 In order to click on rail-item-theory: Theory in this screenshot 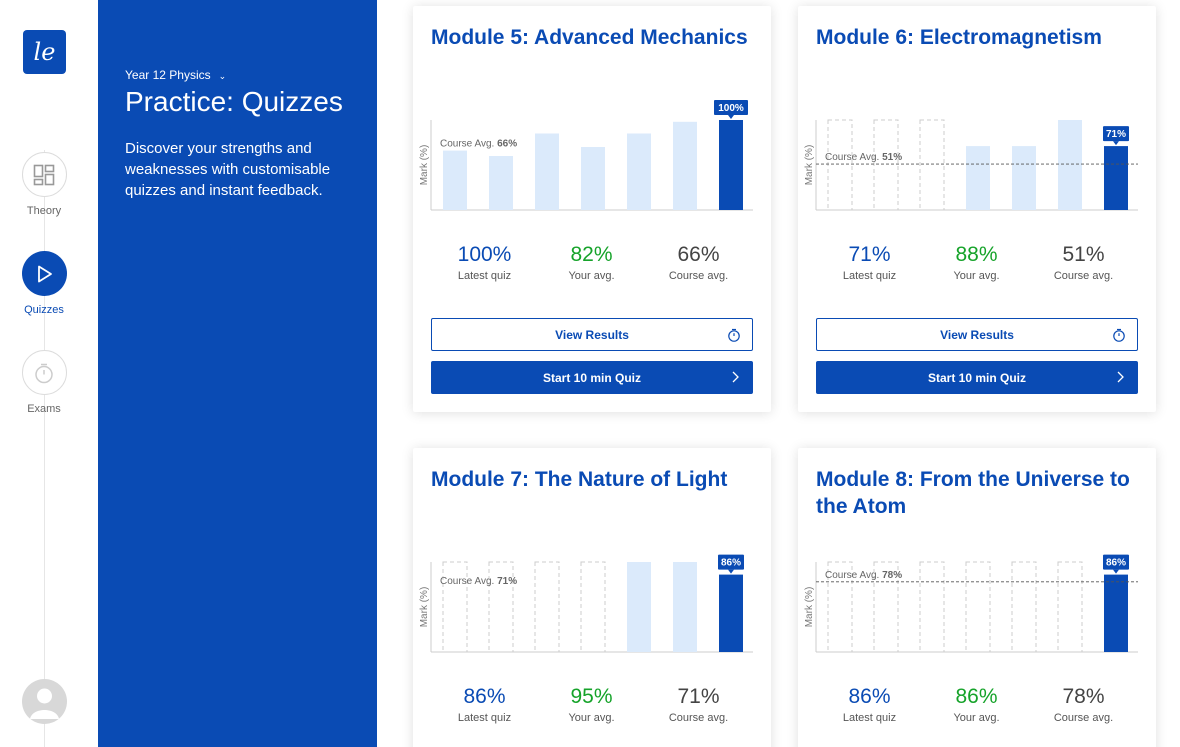, I will do `click(44, 184)`.